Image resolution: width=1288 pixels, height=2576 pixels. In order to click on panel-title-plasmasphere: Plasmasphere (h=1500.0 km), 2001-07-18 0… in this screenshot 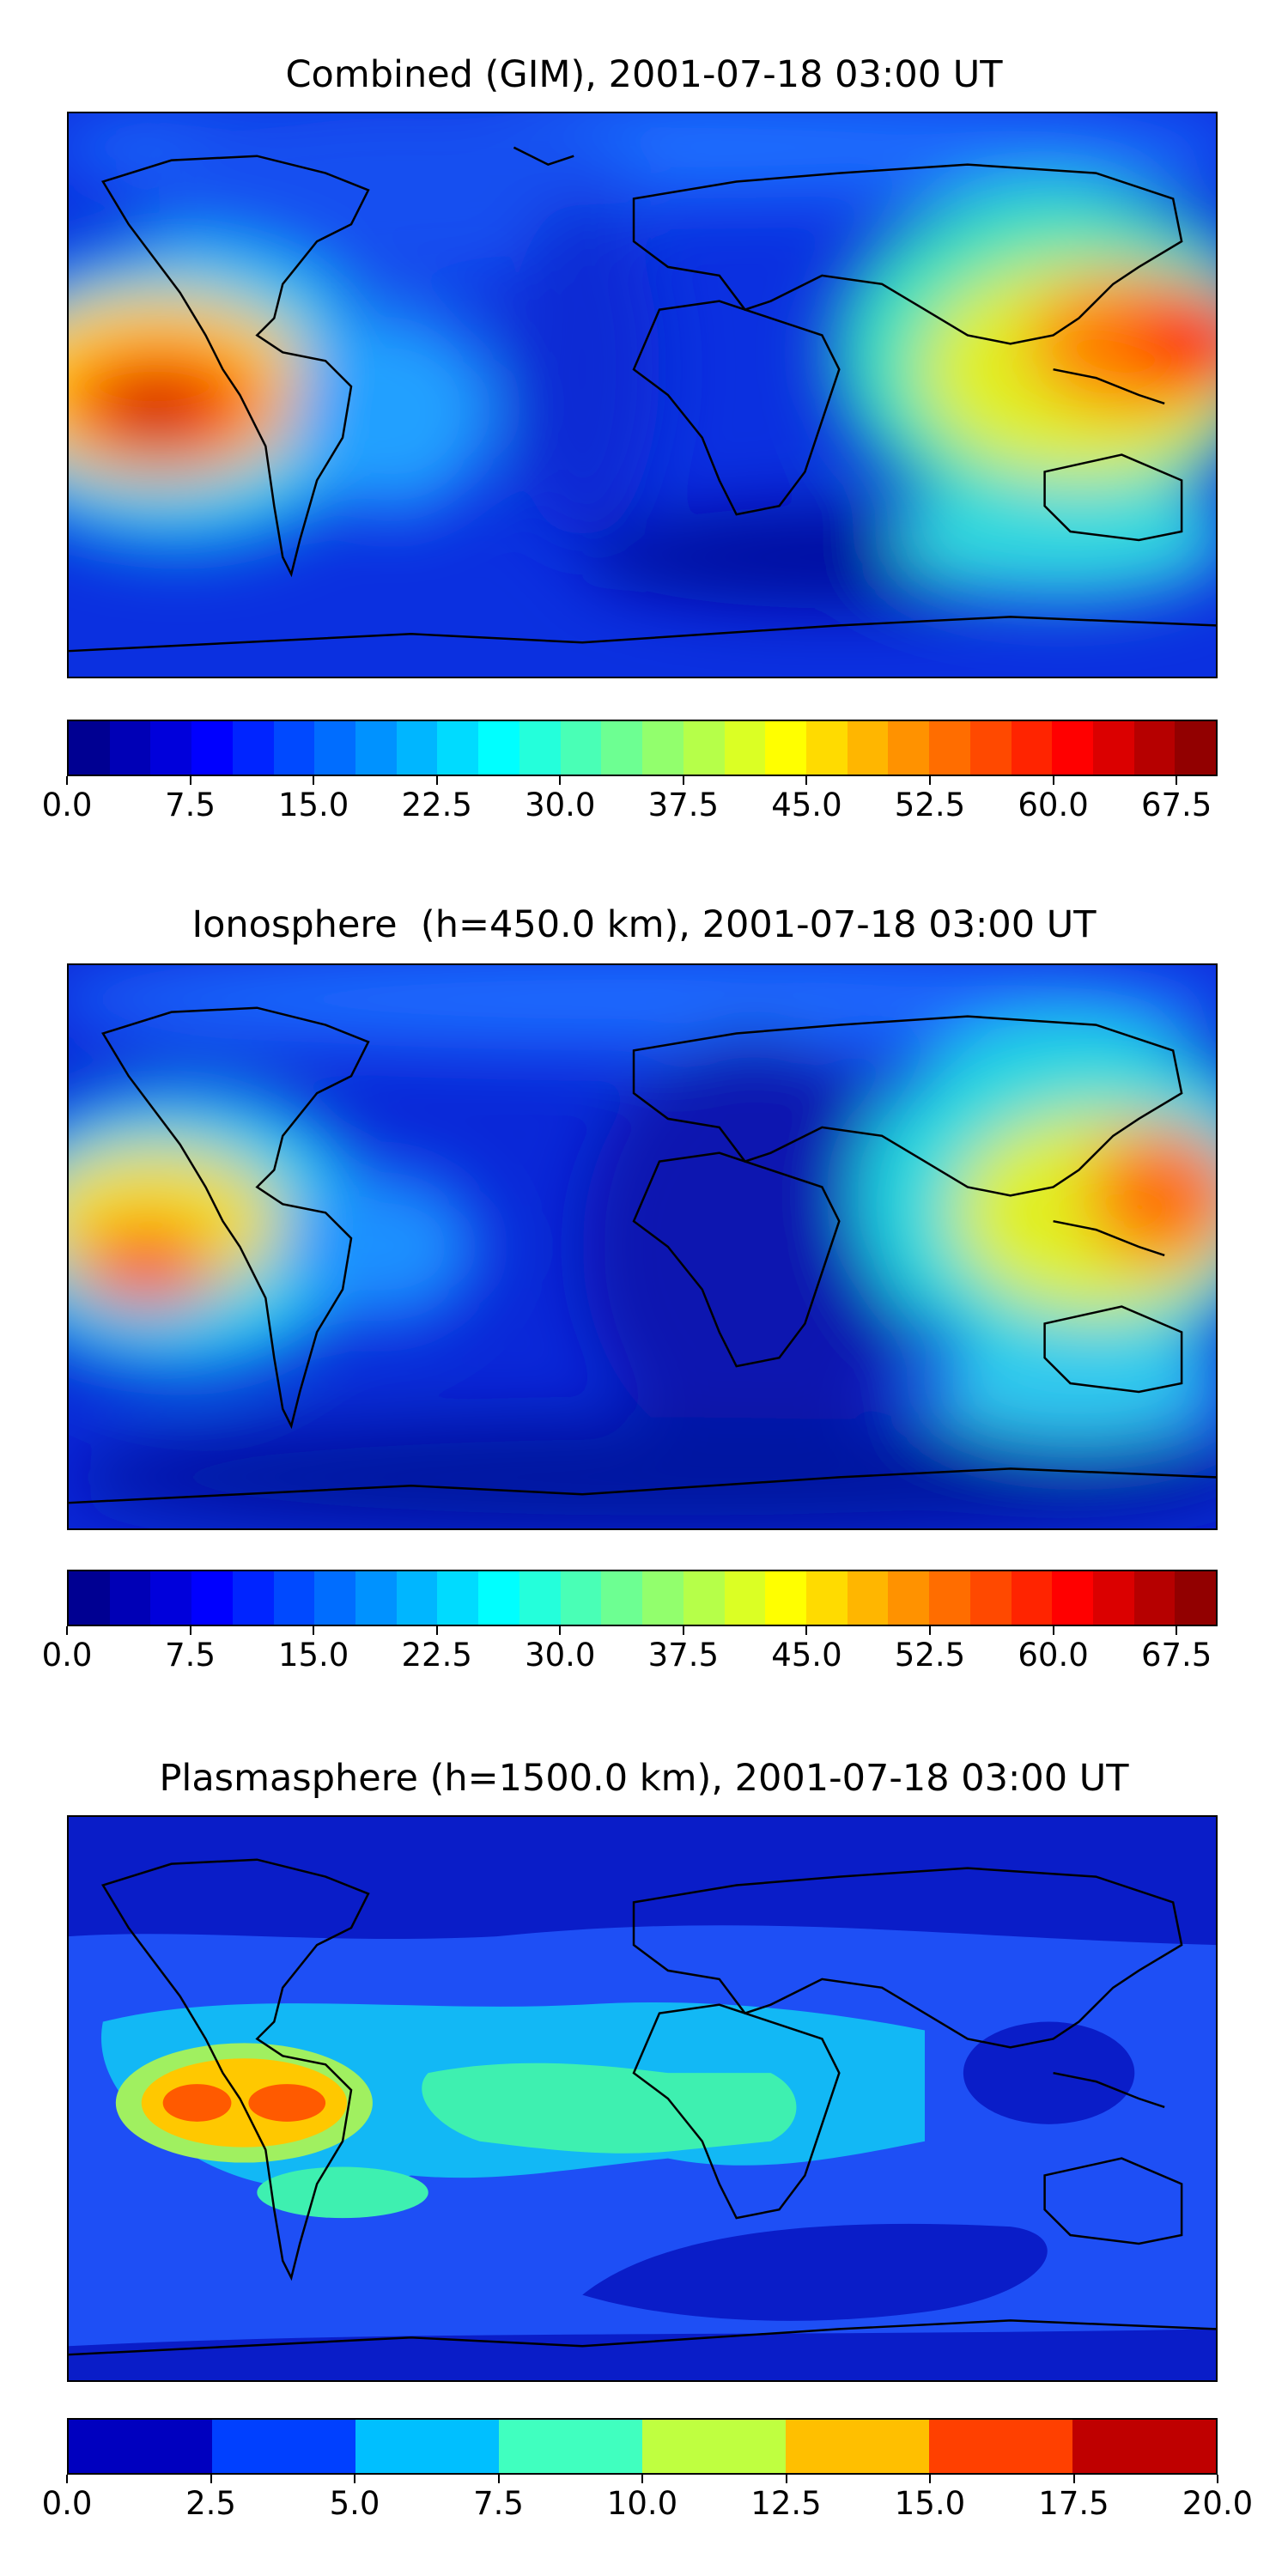, I will do `click(644, 1778)`.